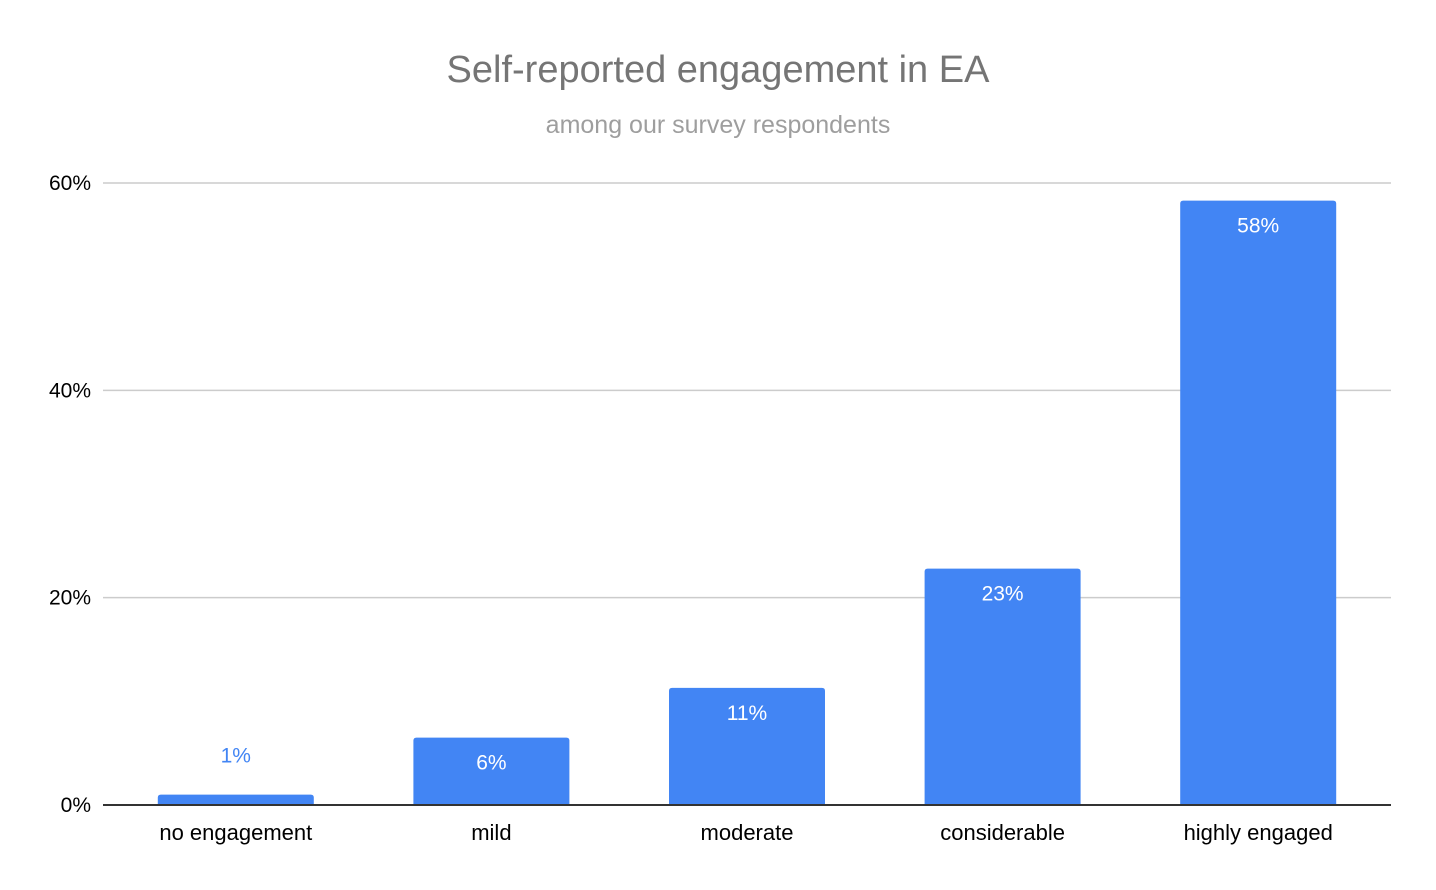  I want to click on x-category-label: moderate, so click(747, 832).